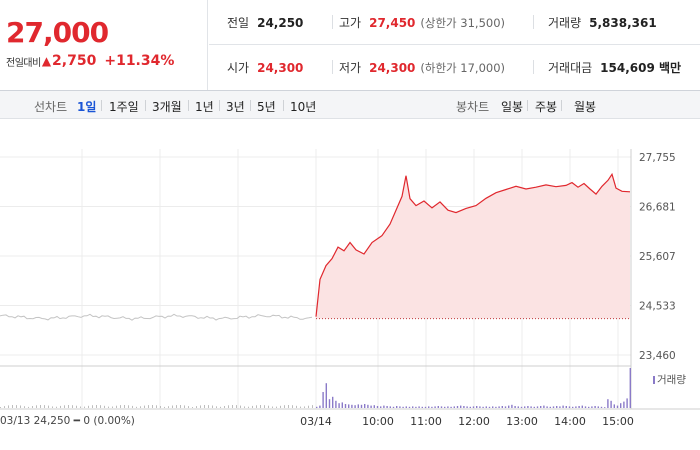 The image size is (700, 450). I want to click on prev-close-stat: 전일 24,250, so click(265, 22).